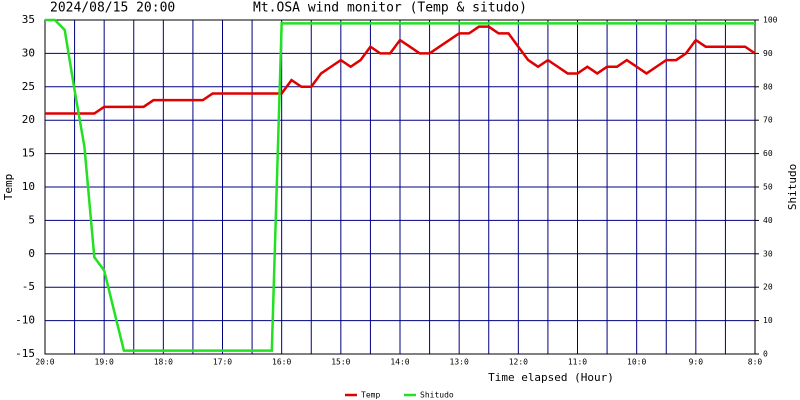  I want to click on x-tick-label: 13:0, so click(459, 362).